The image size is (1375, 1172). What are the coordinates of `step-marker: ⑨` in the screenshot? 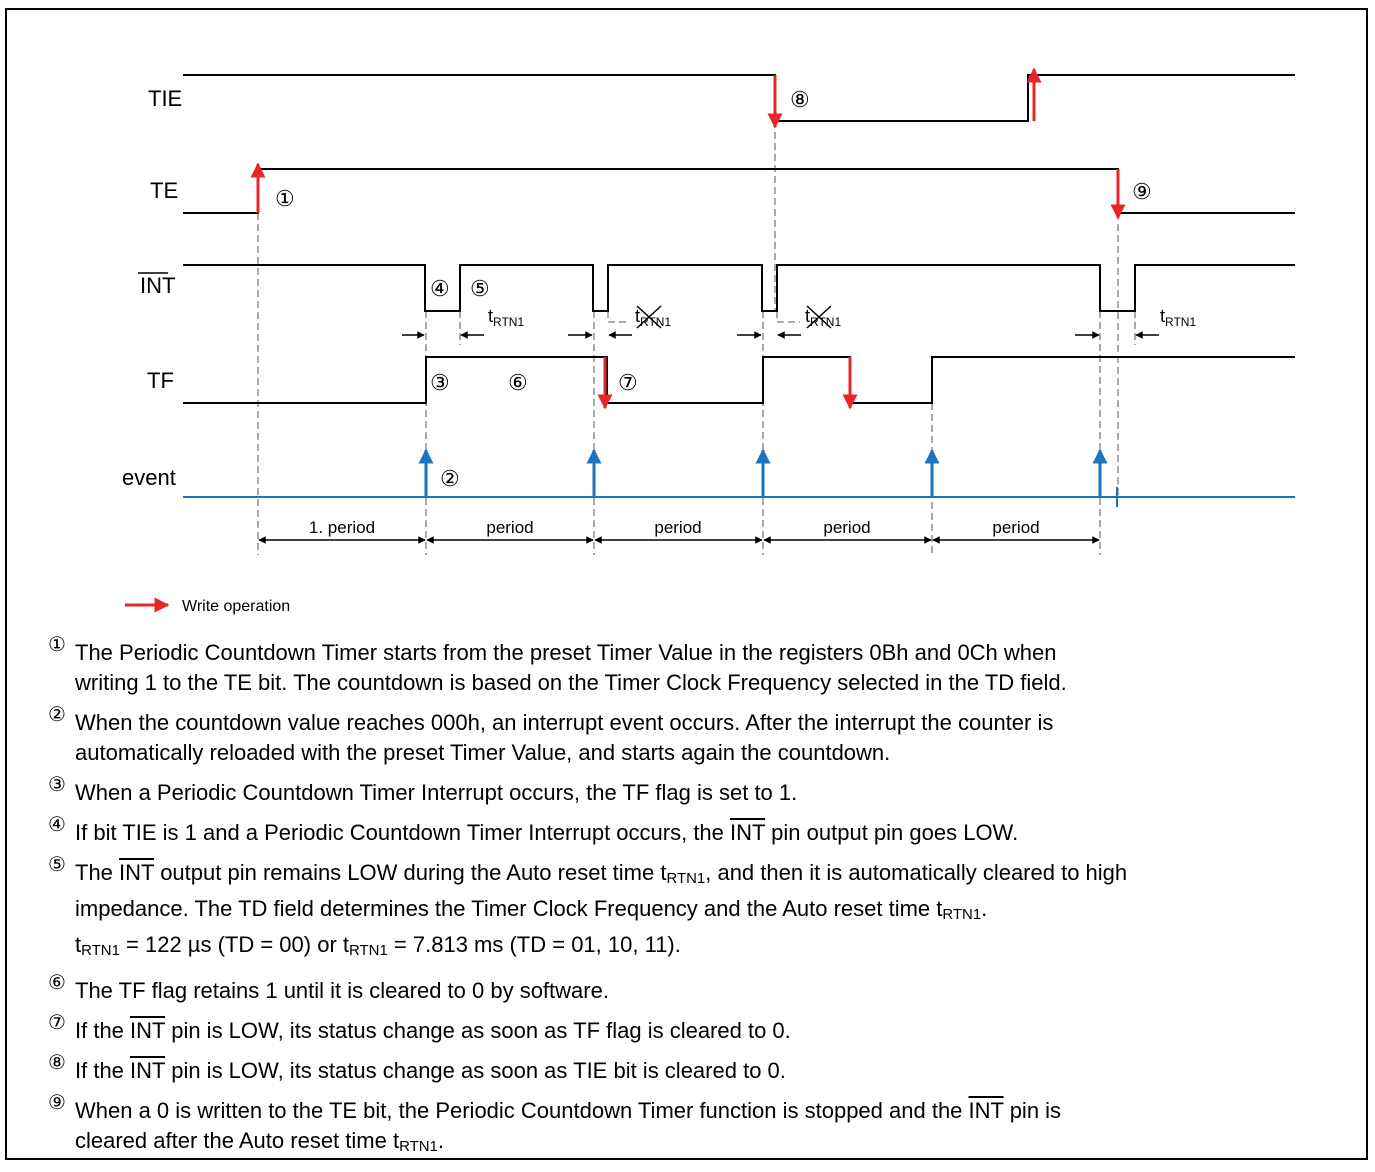 It's located at (1142, 191).